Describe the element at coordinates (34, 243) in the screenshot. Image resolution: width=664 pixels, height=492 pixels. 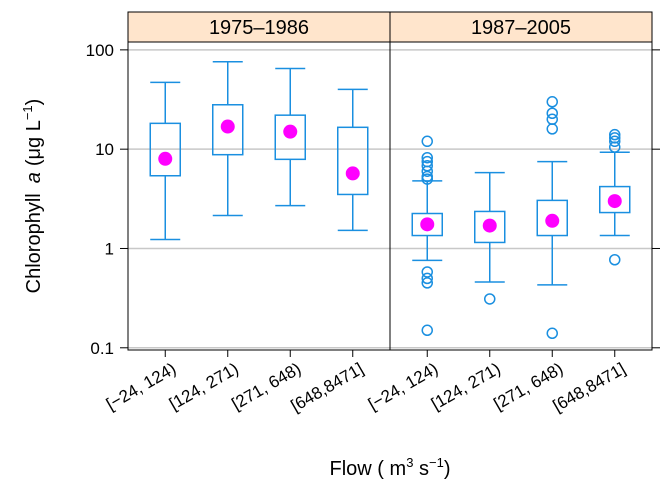
I see `y-label-text: Chlorophyll` at that location.